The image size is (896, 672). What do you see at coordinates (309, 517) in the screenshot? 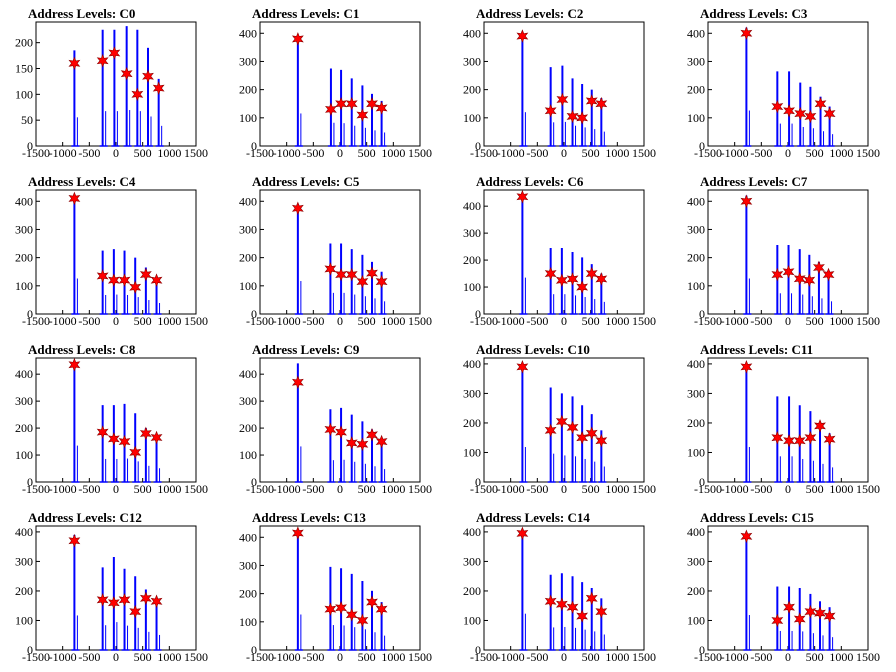
I see `panel-title: Address Levels: C13` at bounding box center [309, 517].